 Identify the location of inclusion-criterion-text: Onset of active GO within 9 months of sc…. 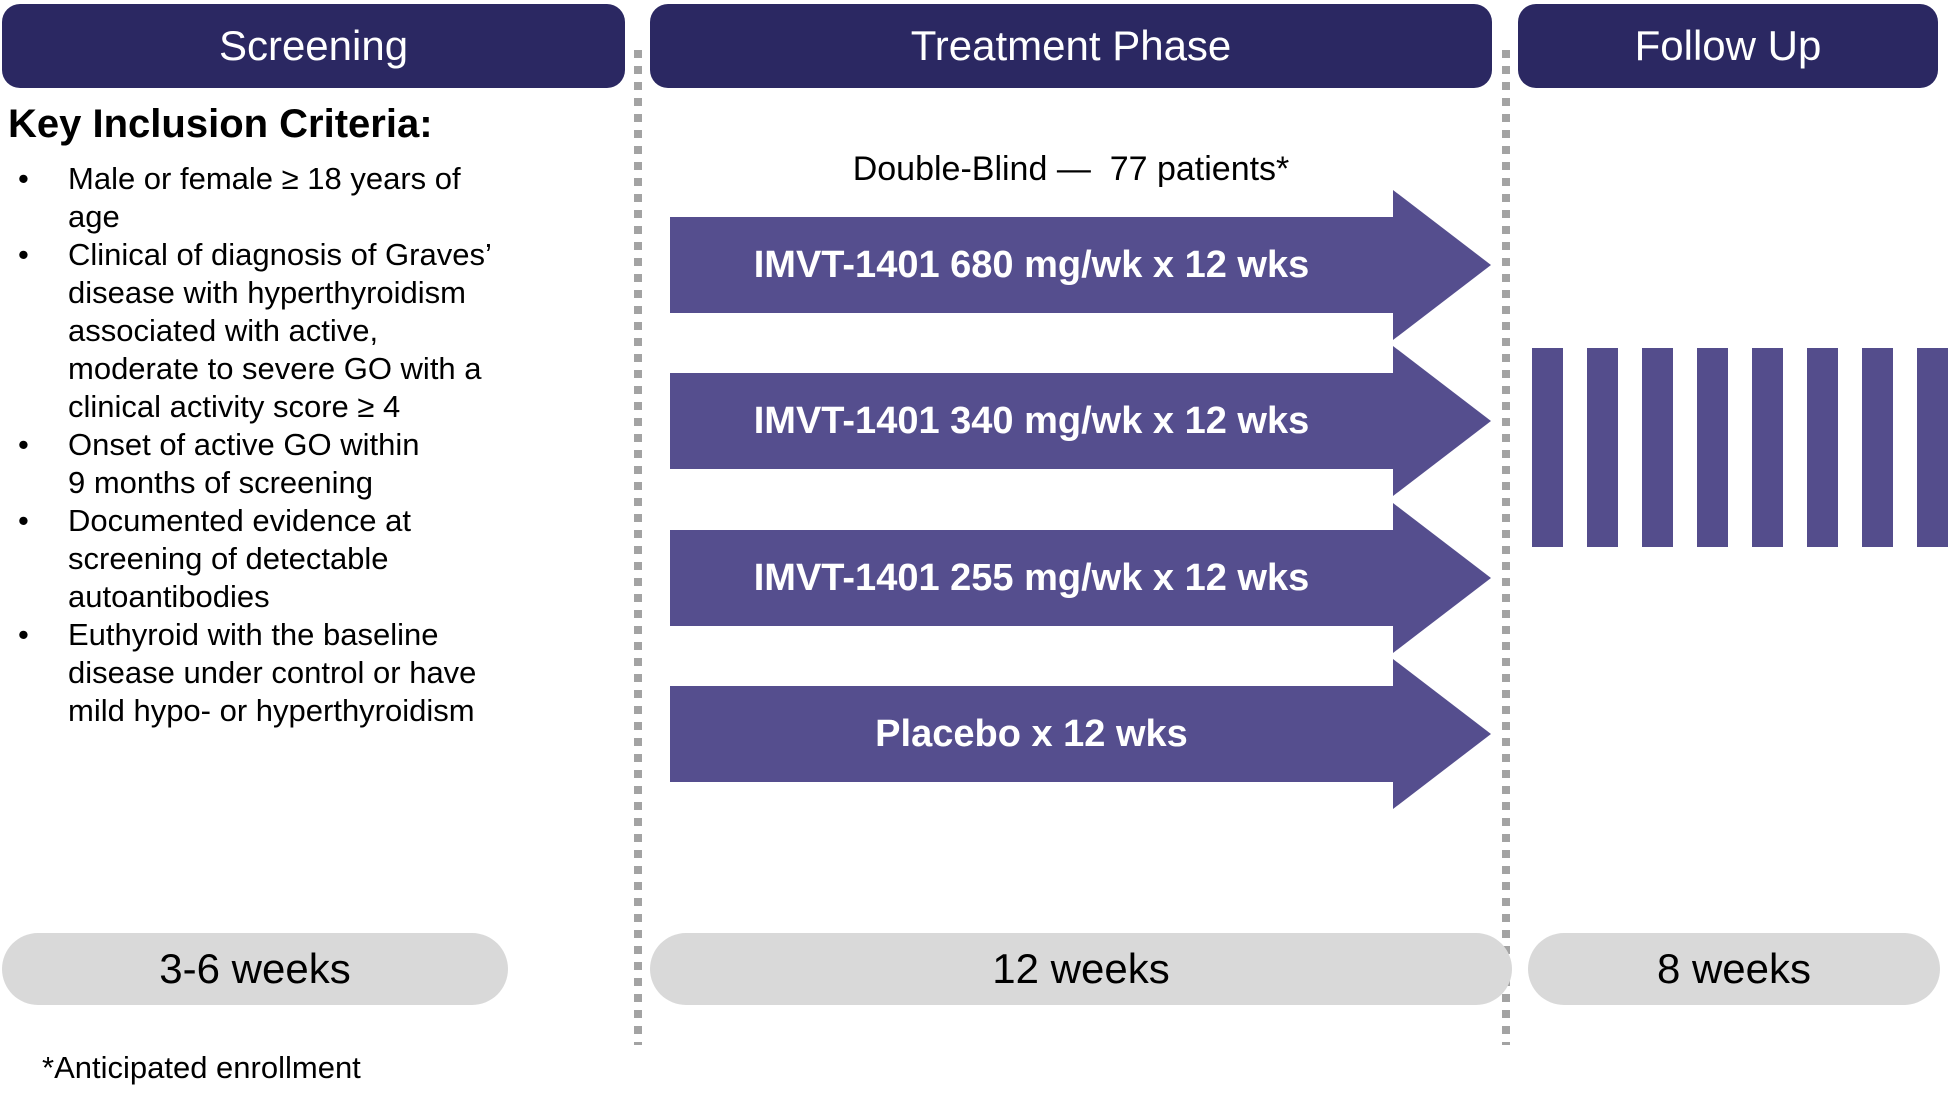
(244, 463).